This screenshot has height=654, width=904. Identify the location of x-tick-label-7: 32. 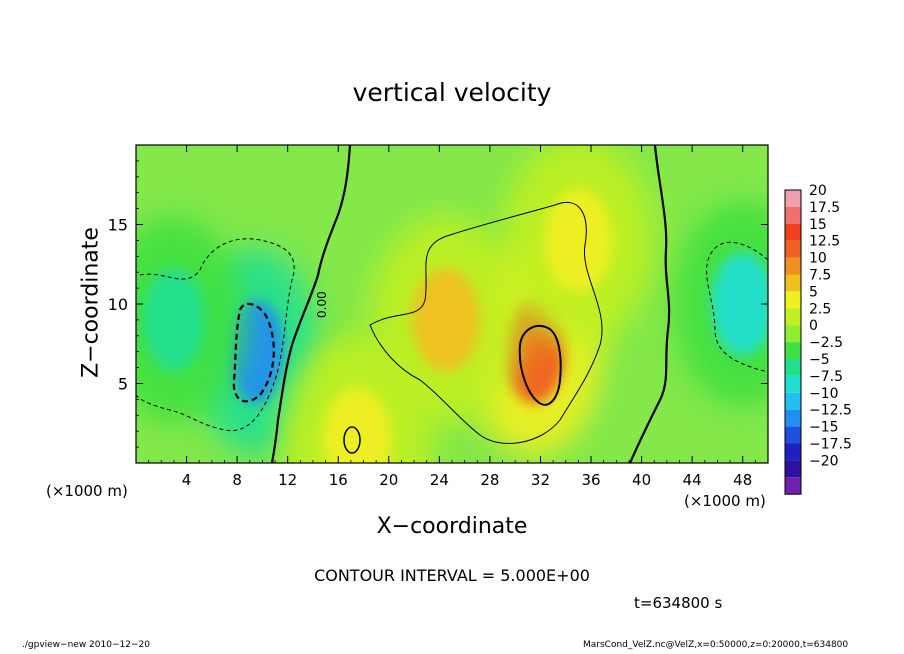
(540, 480).